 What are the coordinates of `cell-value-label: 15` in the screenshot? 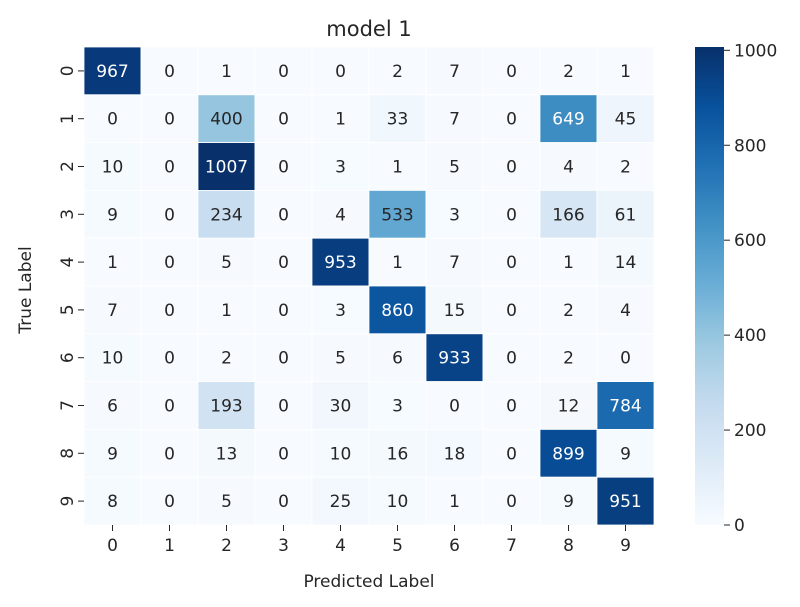 It's located at (455, 311).